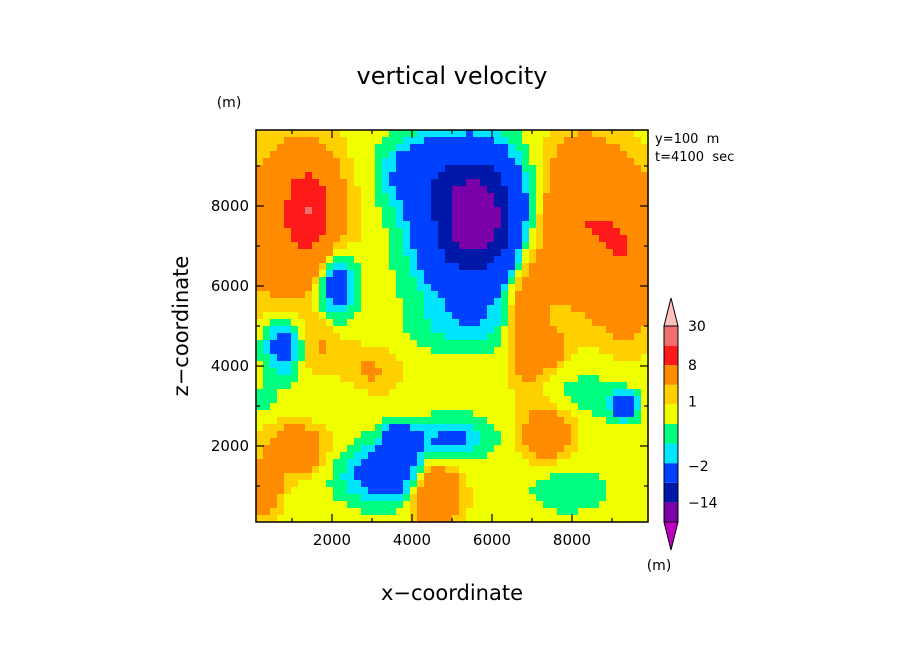 This screenshot has width=904, height=654. What do you see at coordinates (671, 434) in the screenshot?
I see `colorbar-bin` at bounding box center [671, 434].